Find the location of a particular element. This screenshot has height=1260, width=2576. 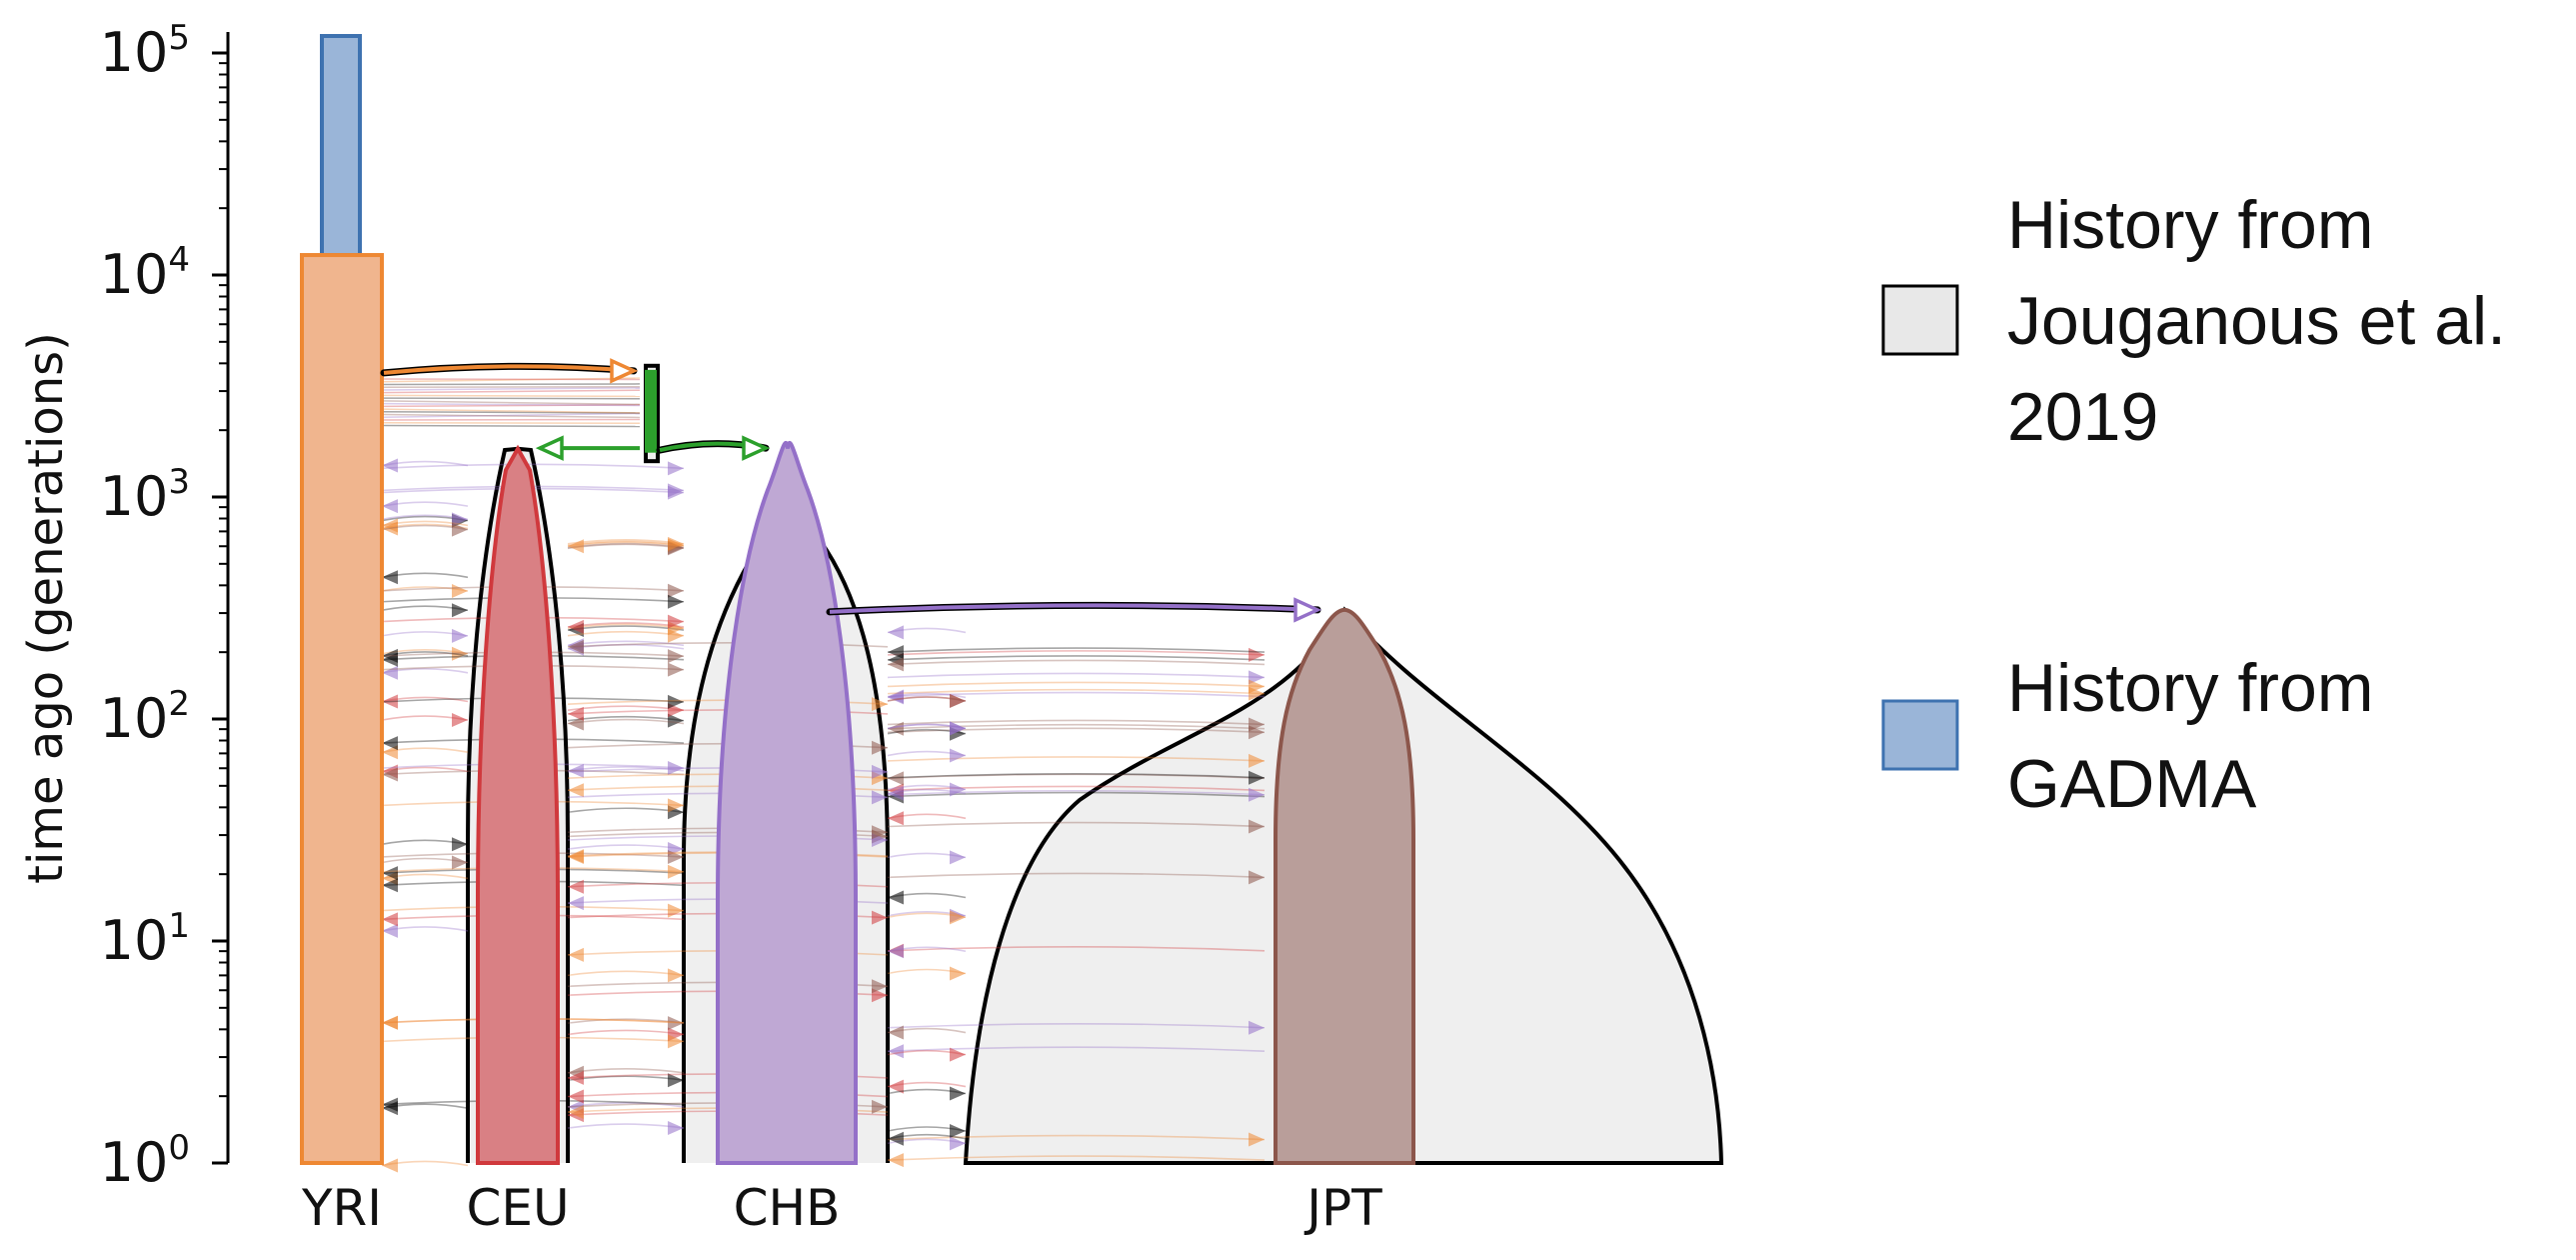

ceu-gadma-shape is located at coordinates (518, 804).